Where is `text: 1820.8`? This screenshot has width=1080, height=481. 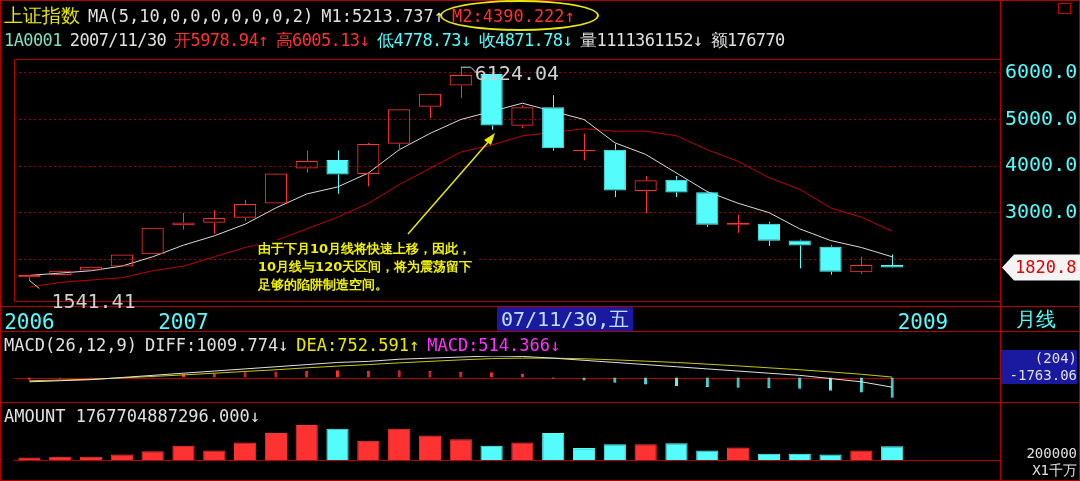
text: 1820.8 is located at coordinates (1046, 266).